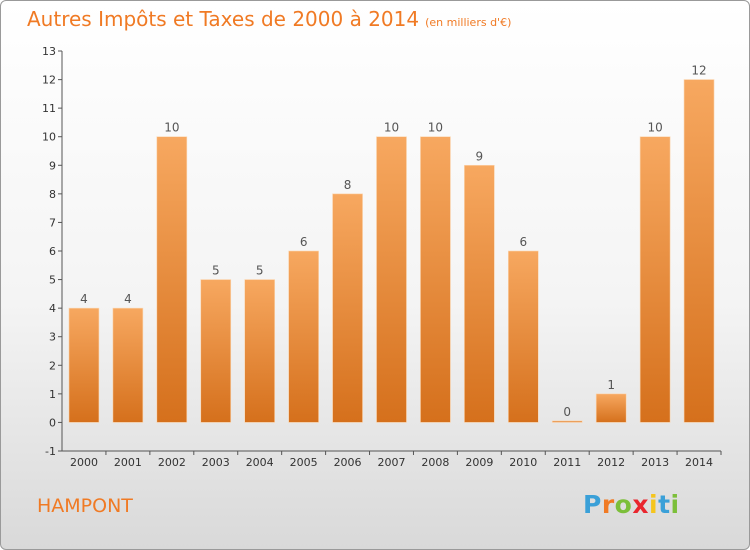 Image resolution: width=750 pixels, height=550 pixels. I want to click on logo-letter: P, so click(592, 504).